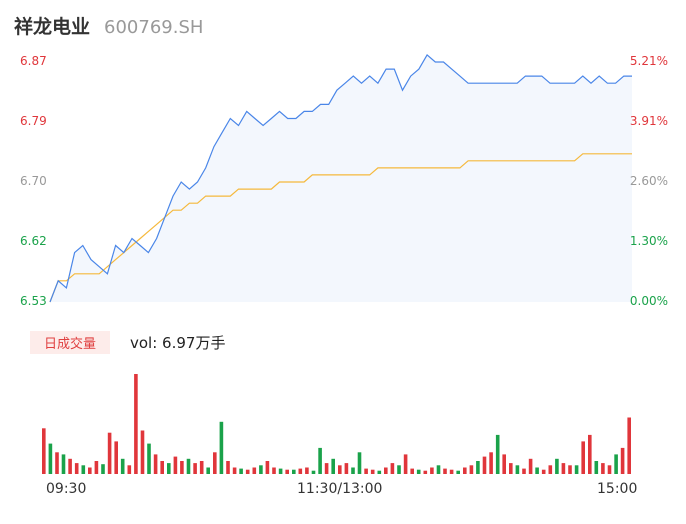 Image resolution: width=686 pixels, height=524 pixels. What do you see at coordinates (340, 489) in the screenshot?
I see `x-tick-midday: 11:30/13:00` at bounding box center [340, 489].